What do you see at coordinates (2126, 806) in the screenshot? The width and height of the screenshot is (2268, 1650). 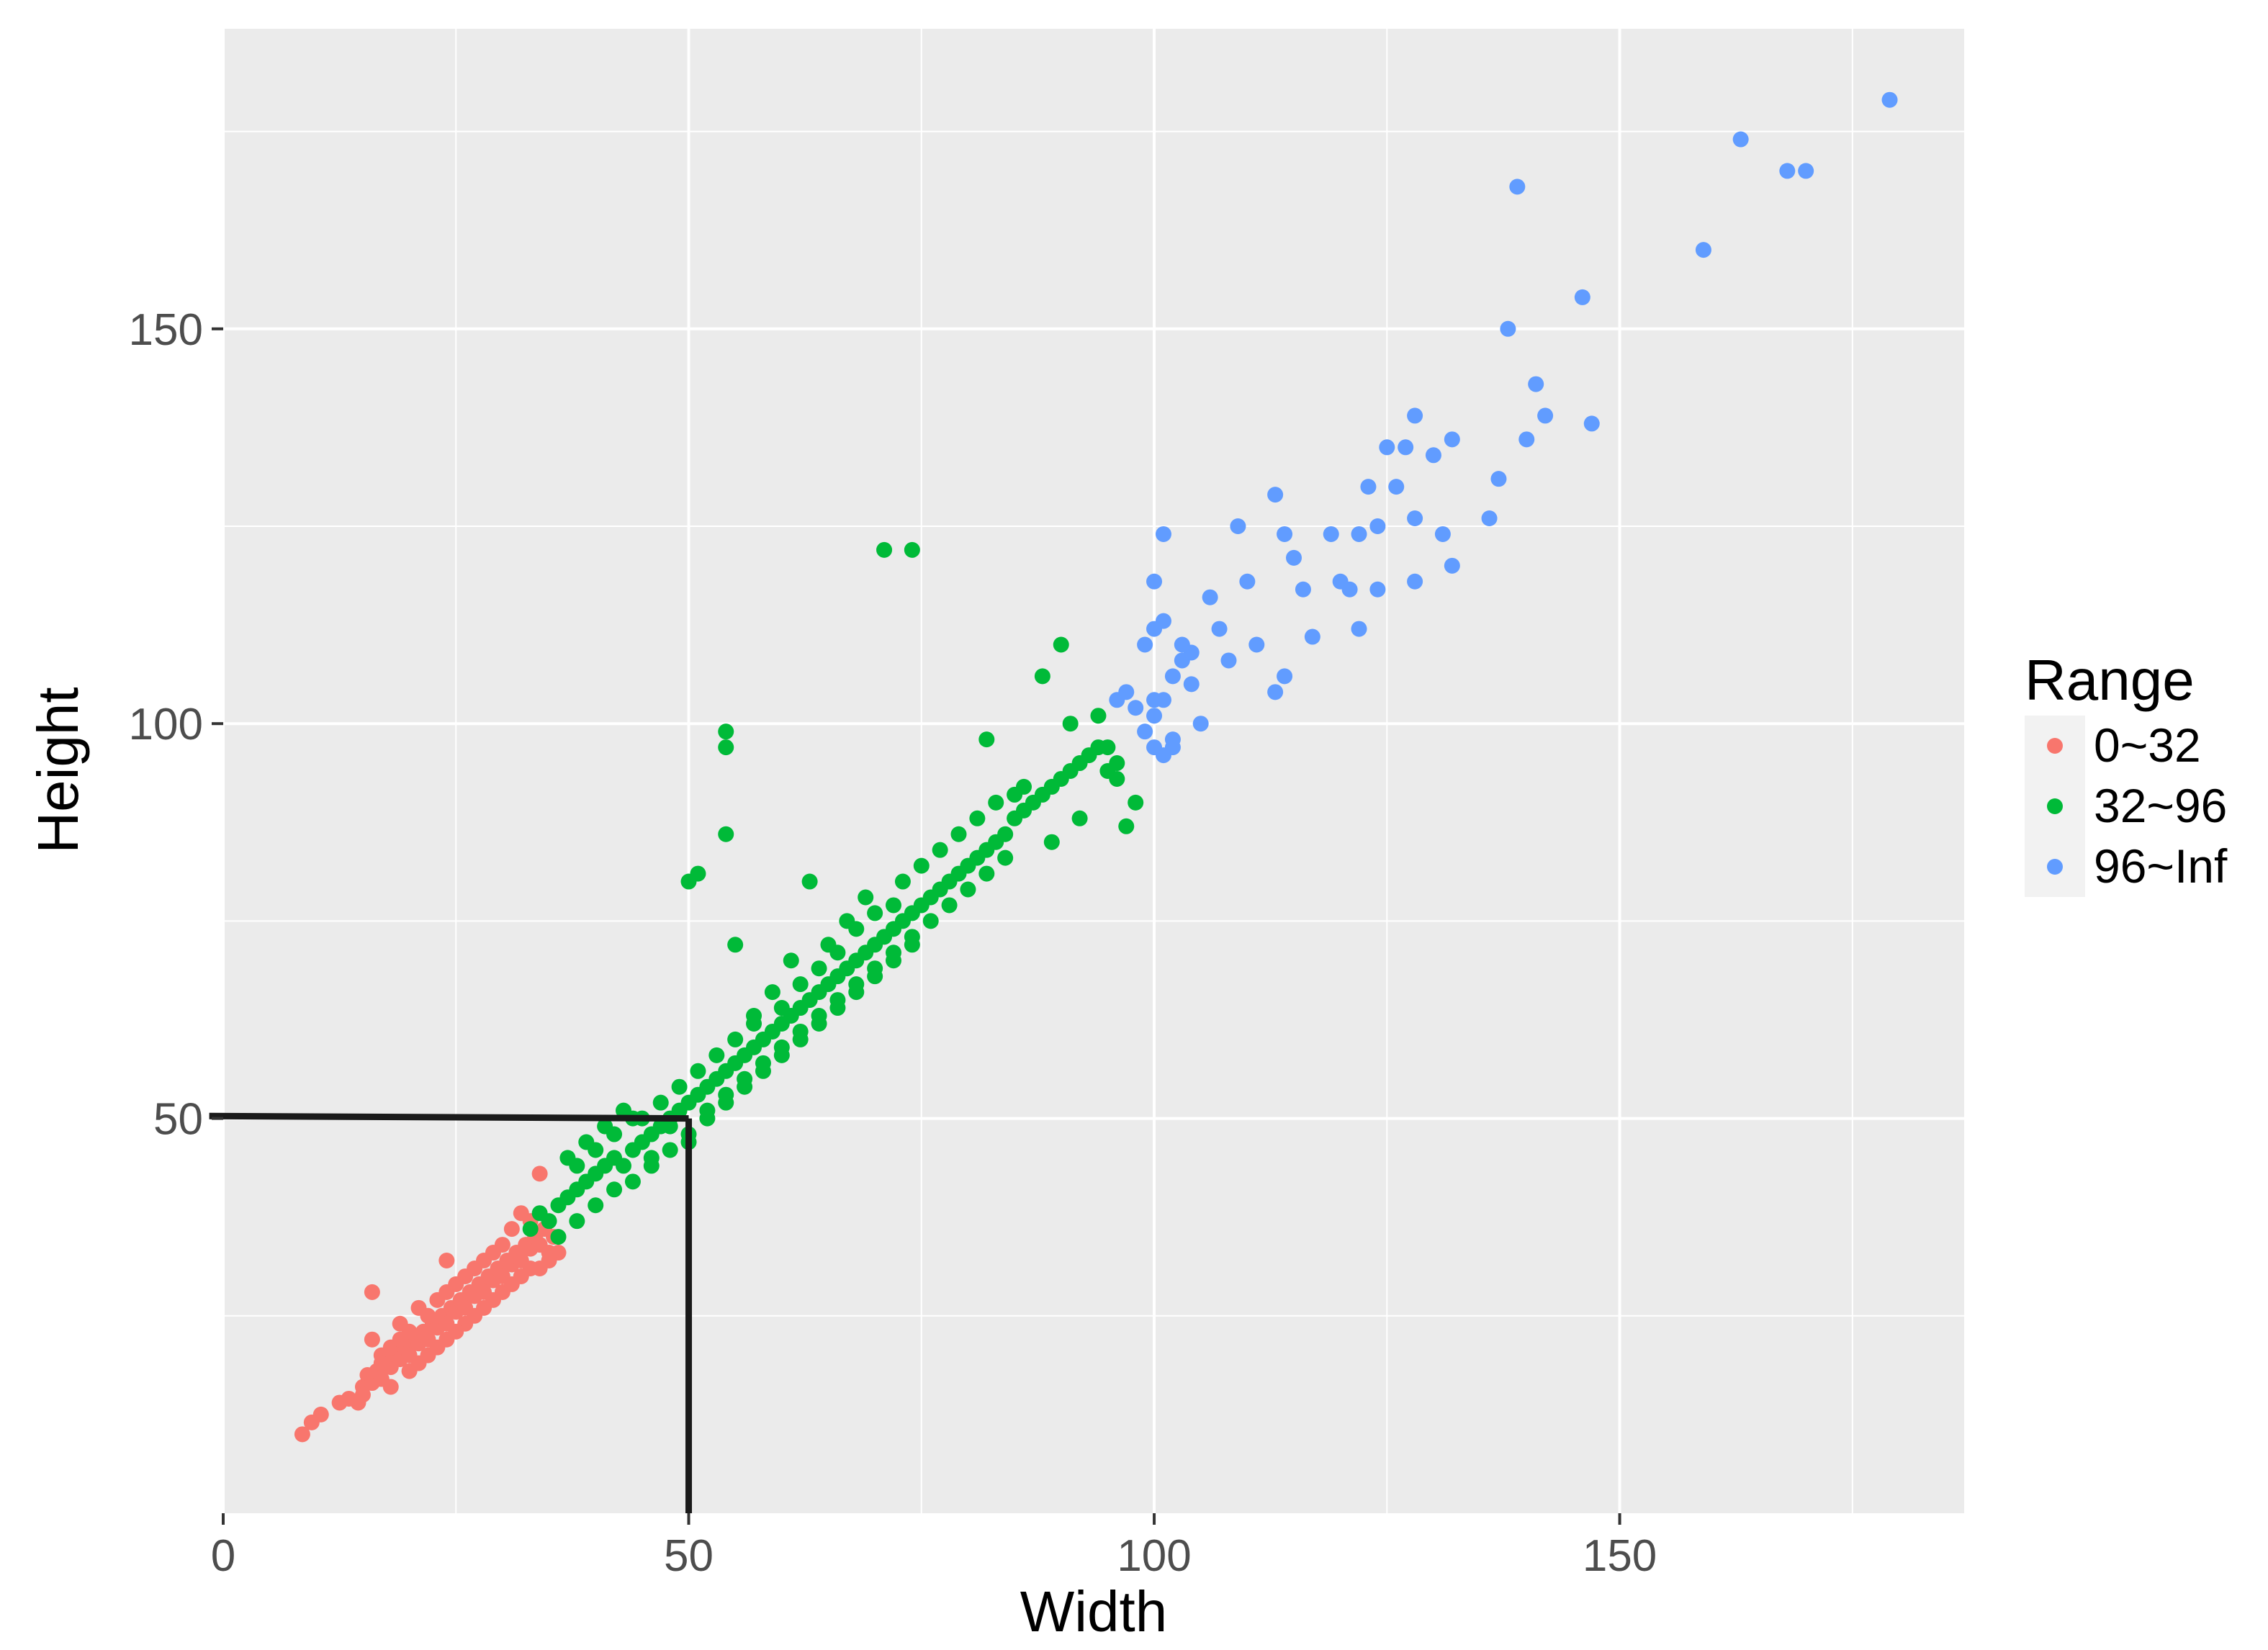 I see `legend-entries: 0~32 32~96 96~Inf` at bounding box center [2126, 806].